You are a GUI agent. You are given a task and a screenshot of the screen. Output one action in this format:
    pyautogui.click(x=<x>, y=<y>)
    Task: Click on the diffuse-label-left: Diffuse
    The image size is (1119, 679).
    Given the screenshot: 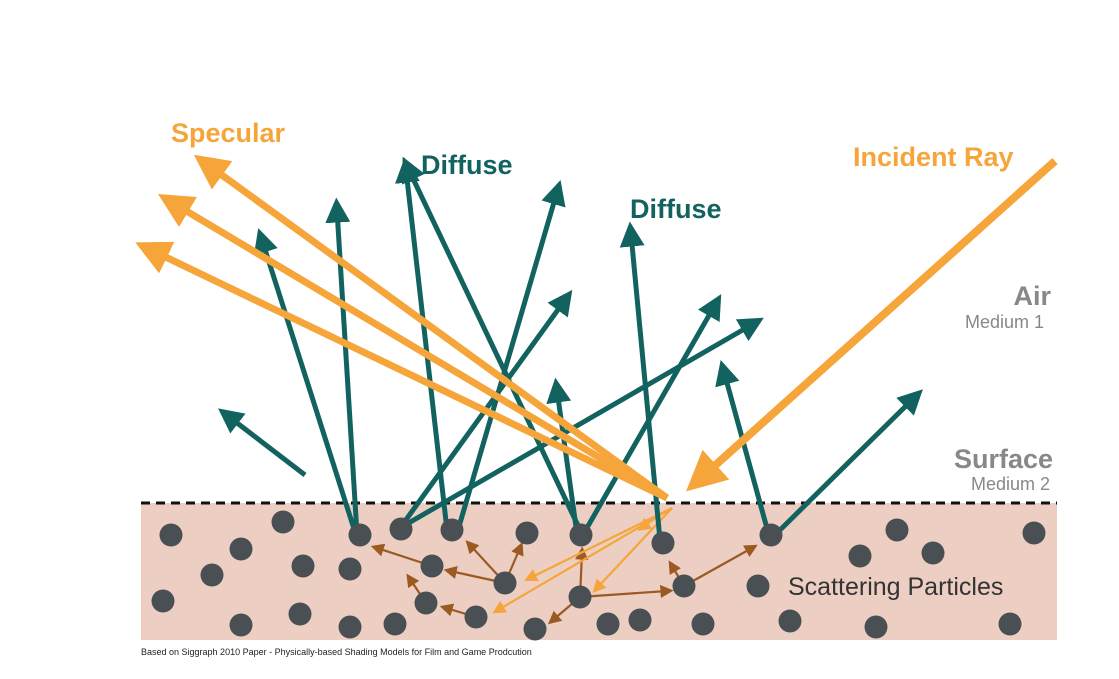 What is the action you would take?
    pyautogui.click(x=467, y=165)
    